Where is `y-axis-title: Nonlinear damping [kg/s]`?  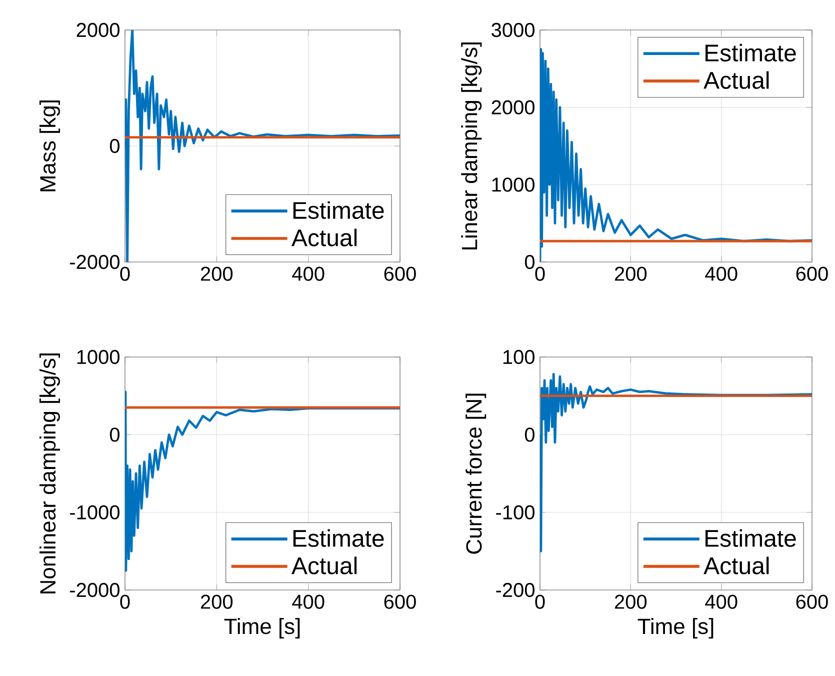
y-axis-title: Nonlinear damping [kg/s] is located at coordinates (49, 473).